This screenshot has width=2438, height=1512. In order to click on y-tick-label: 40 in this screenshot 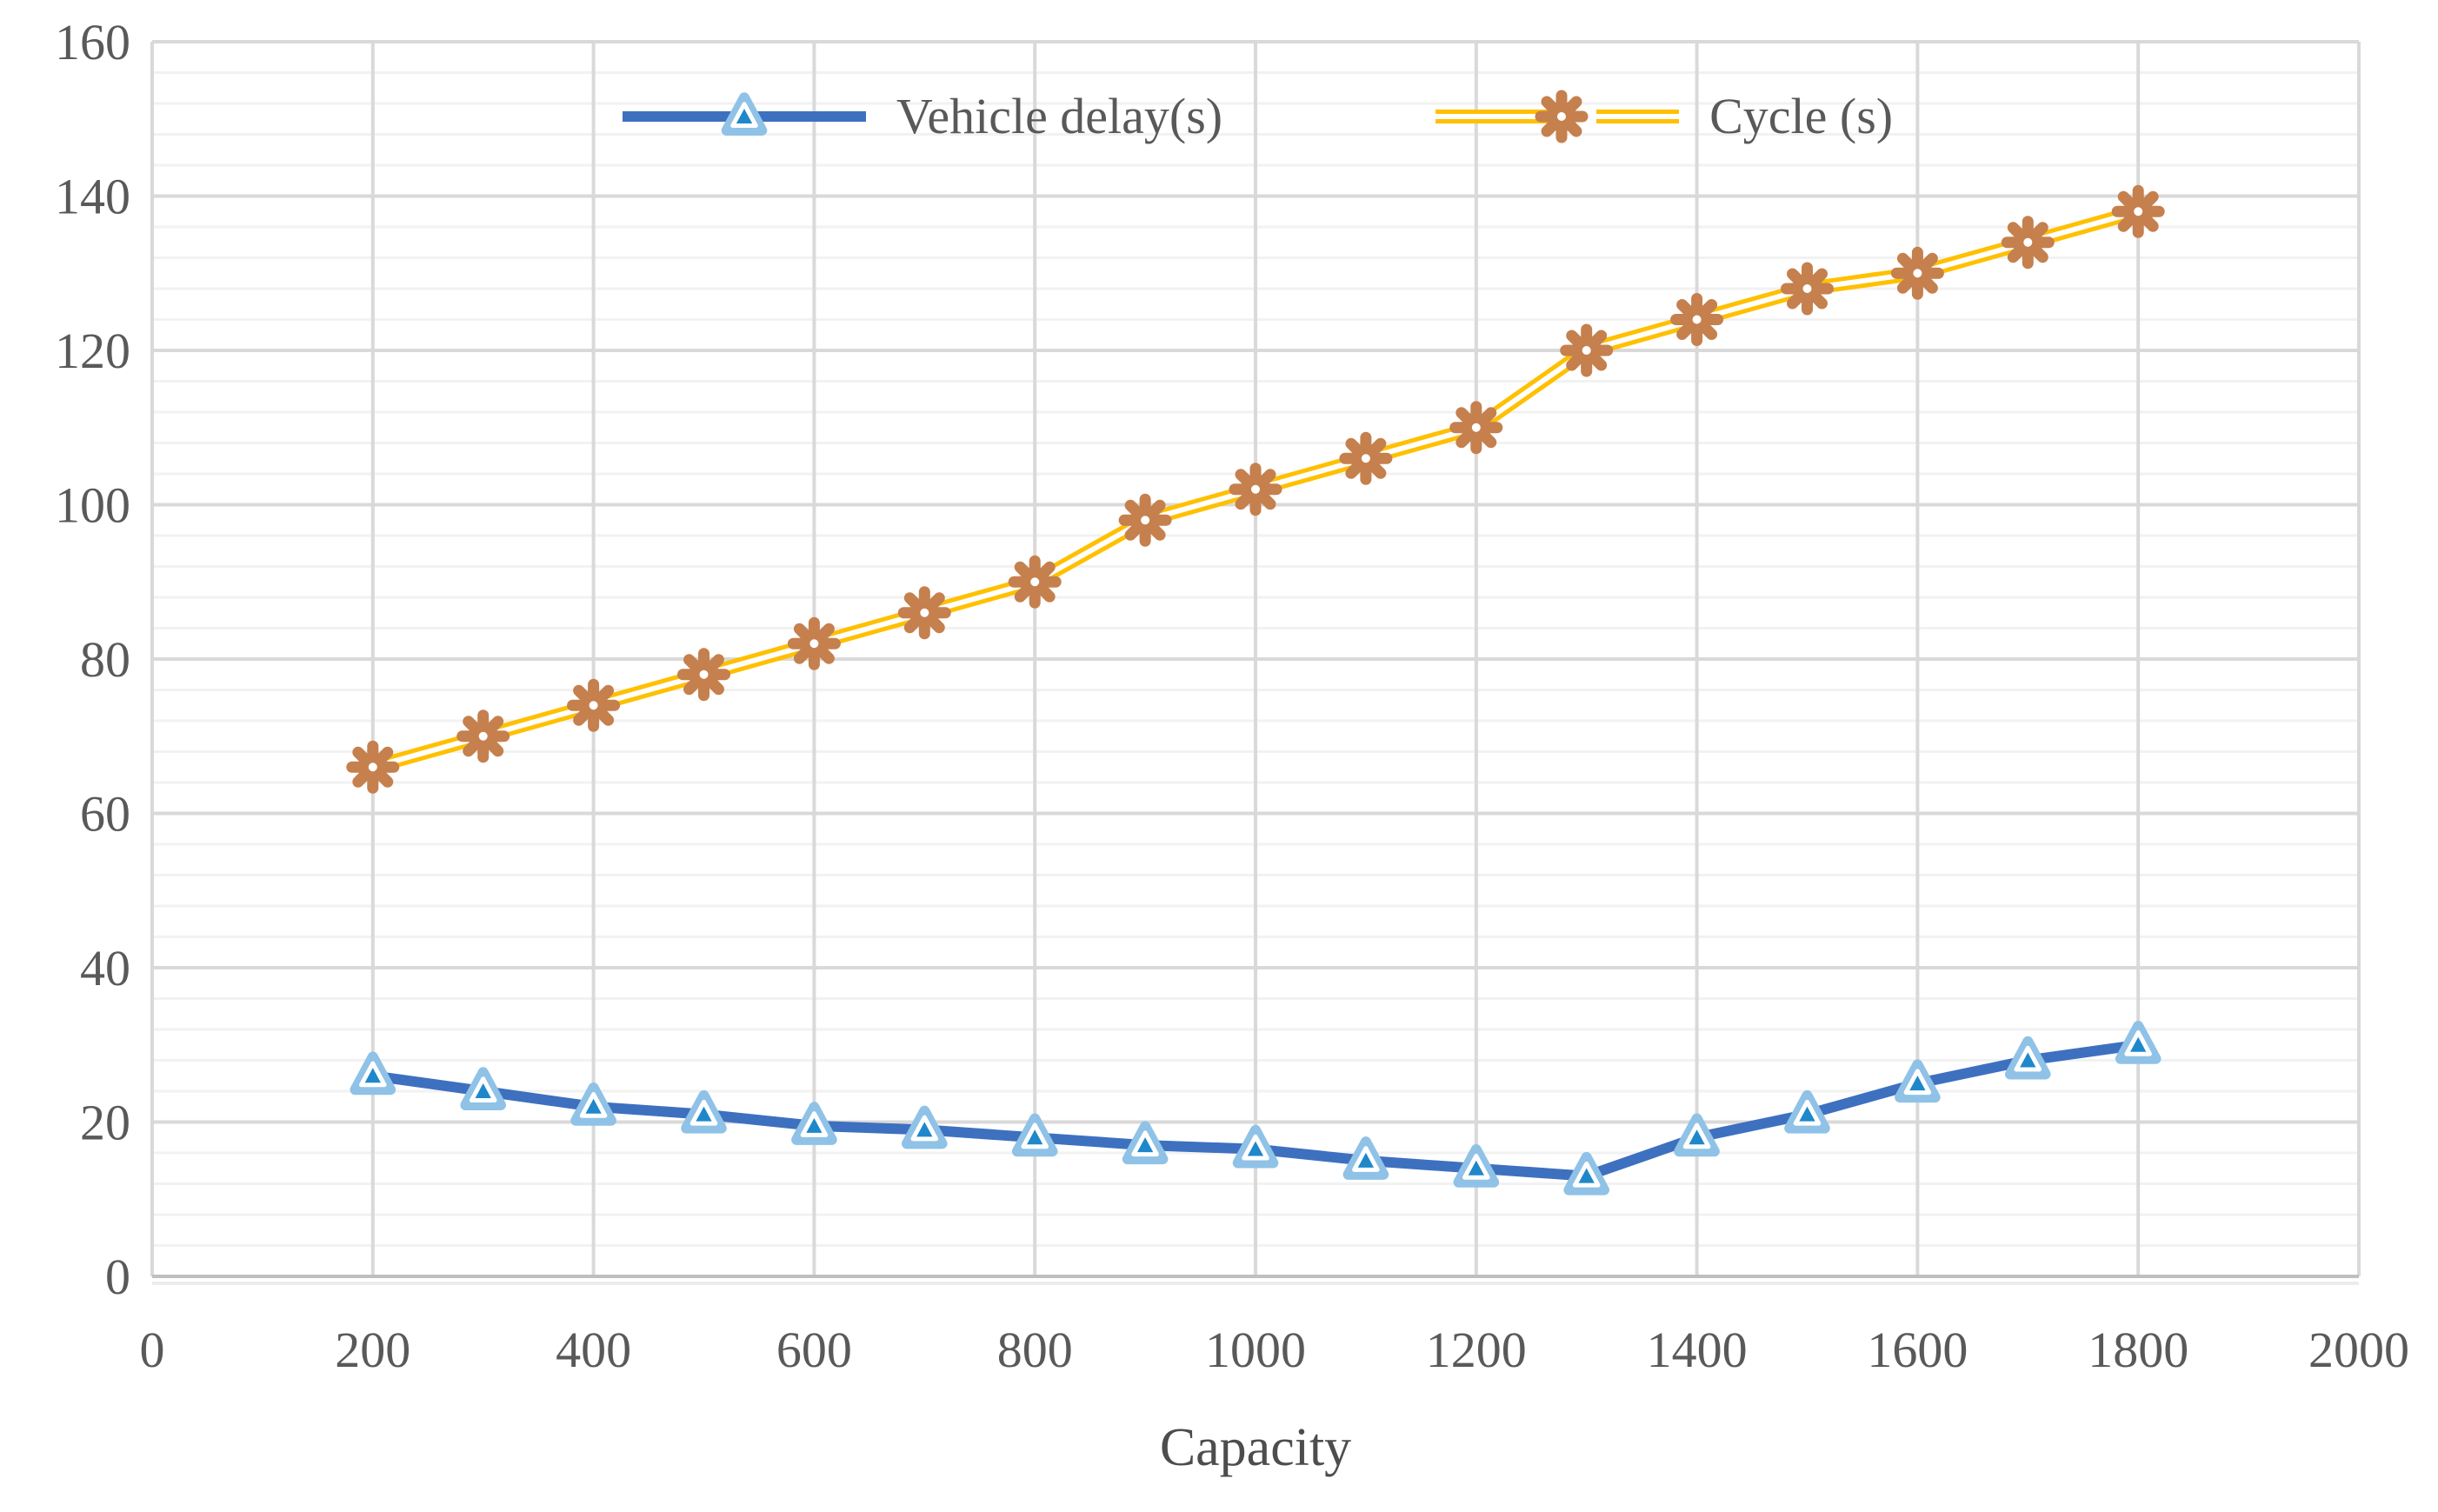, I will do `click(105, 968)`.